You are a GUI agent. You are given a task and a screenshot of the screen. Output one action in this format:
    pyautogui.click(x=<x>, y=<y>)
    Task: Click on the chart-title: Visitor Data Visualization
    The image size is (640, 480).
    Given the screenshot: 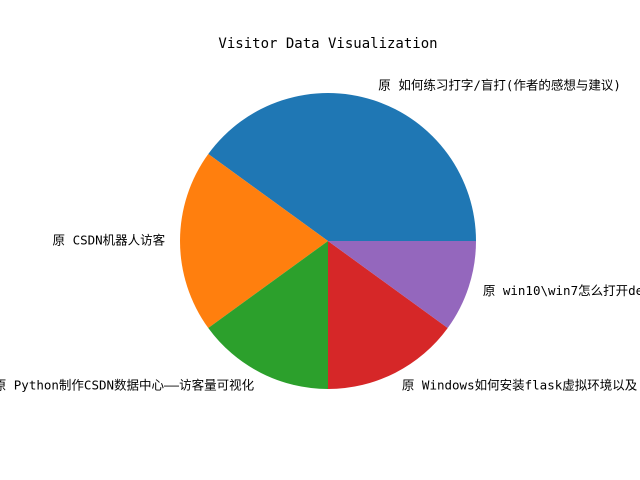 What is the action you would take?
    pyautogui.click(x=327, y=44)
    